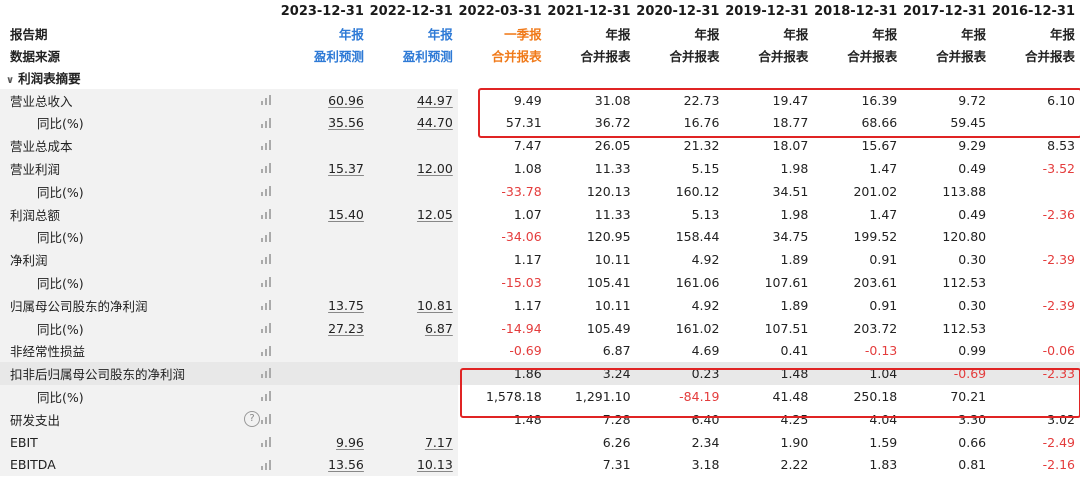 This screenshot has height=486, width=1080. I want to click on data-cell: 0.30, so click(972, 260).